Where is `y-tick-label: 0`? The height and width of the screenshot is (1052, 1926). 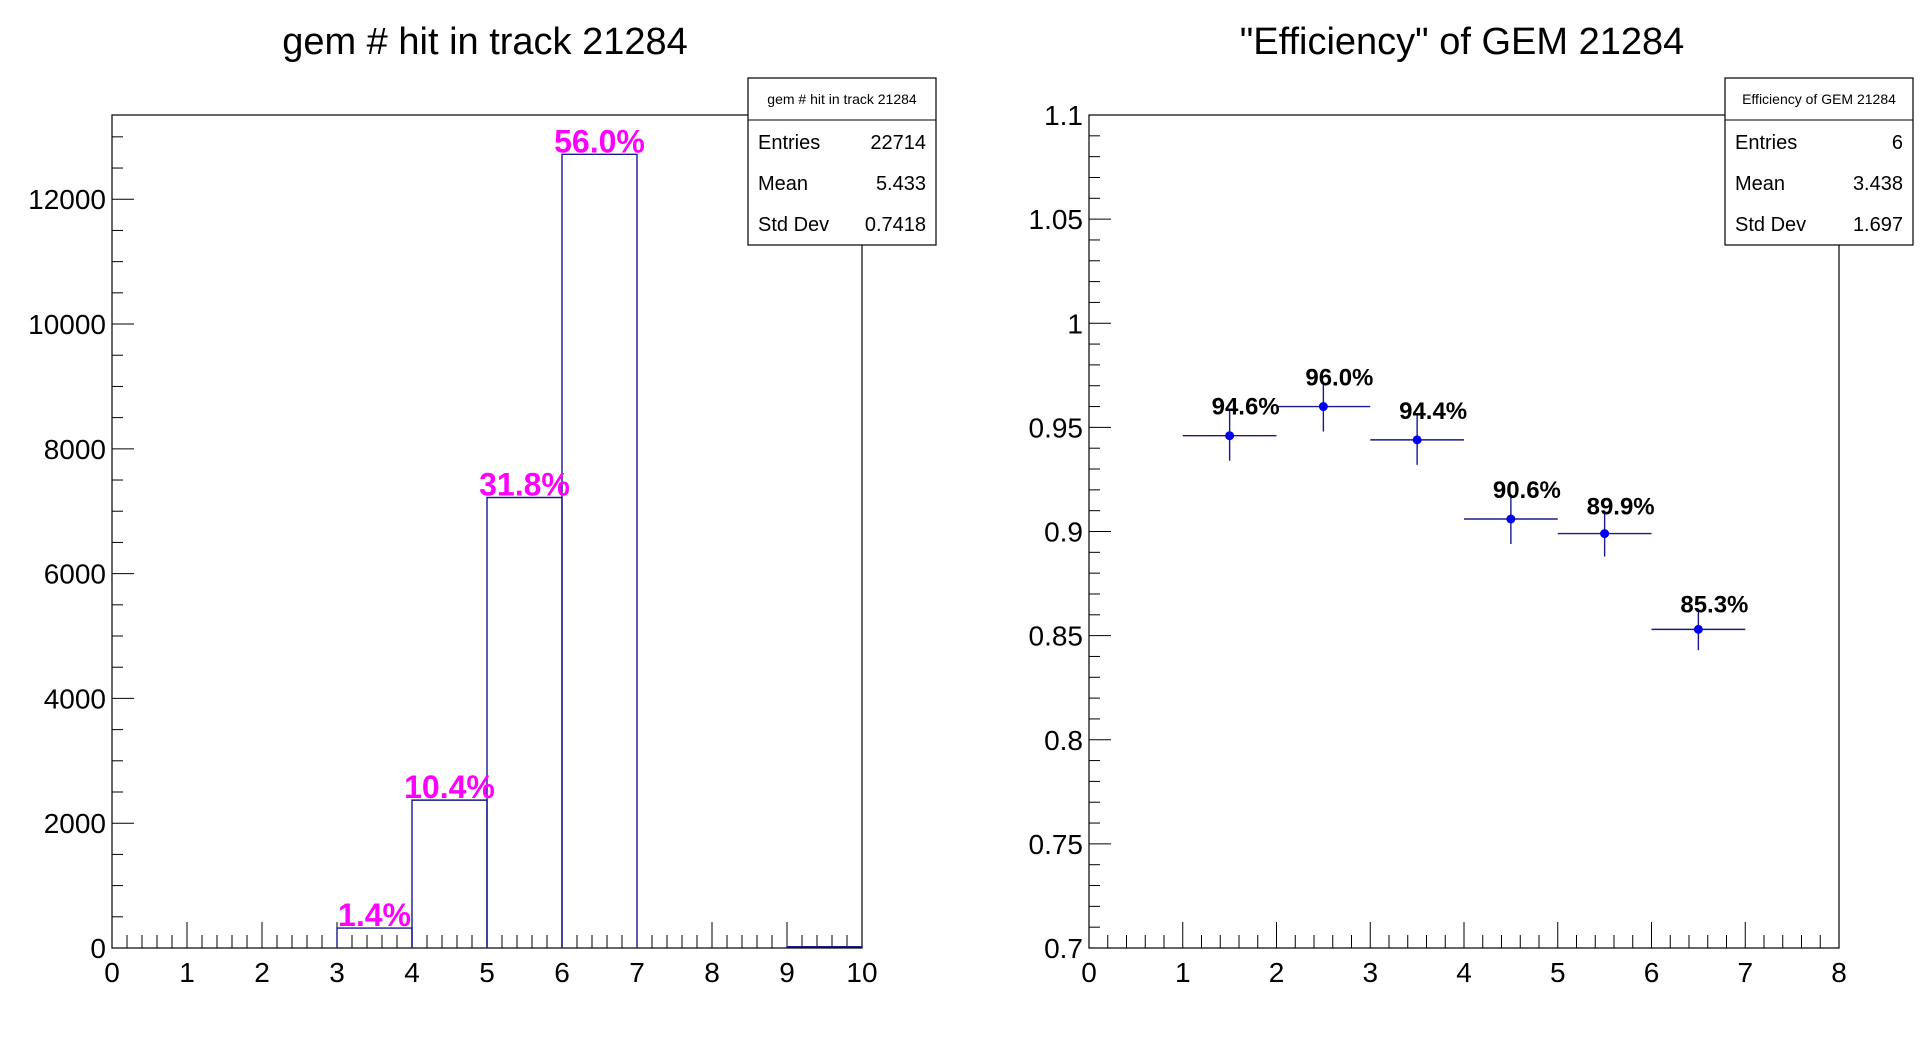 y-tick-label: 0 is located at coordinates (98, 948).